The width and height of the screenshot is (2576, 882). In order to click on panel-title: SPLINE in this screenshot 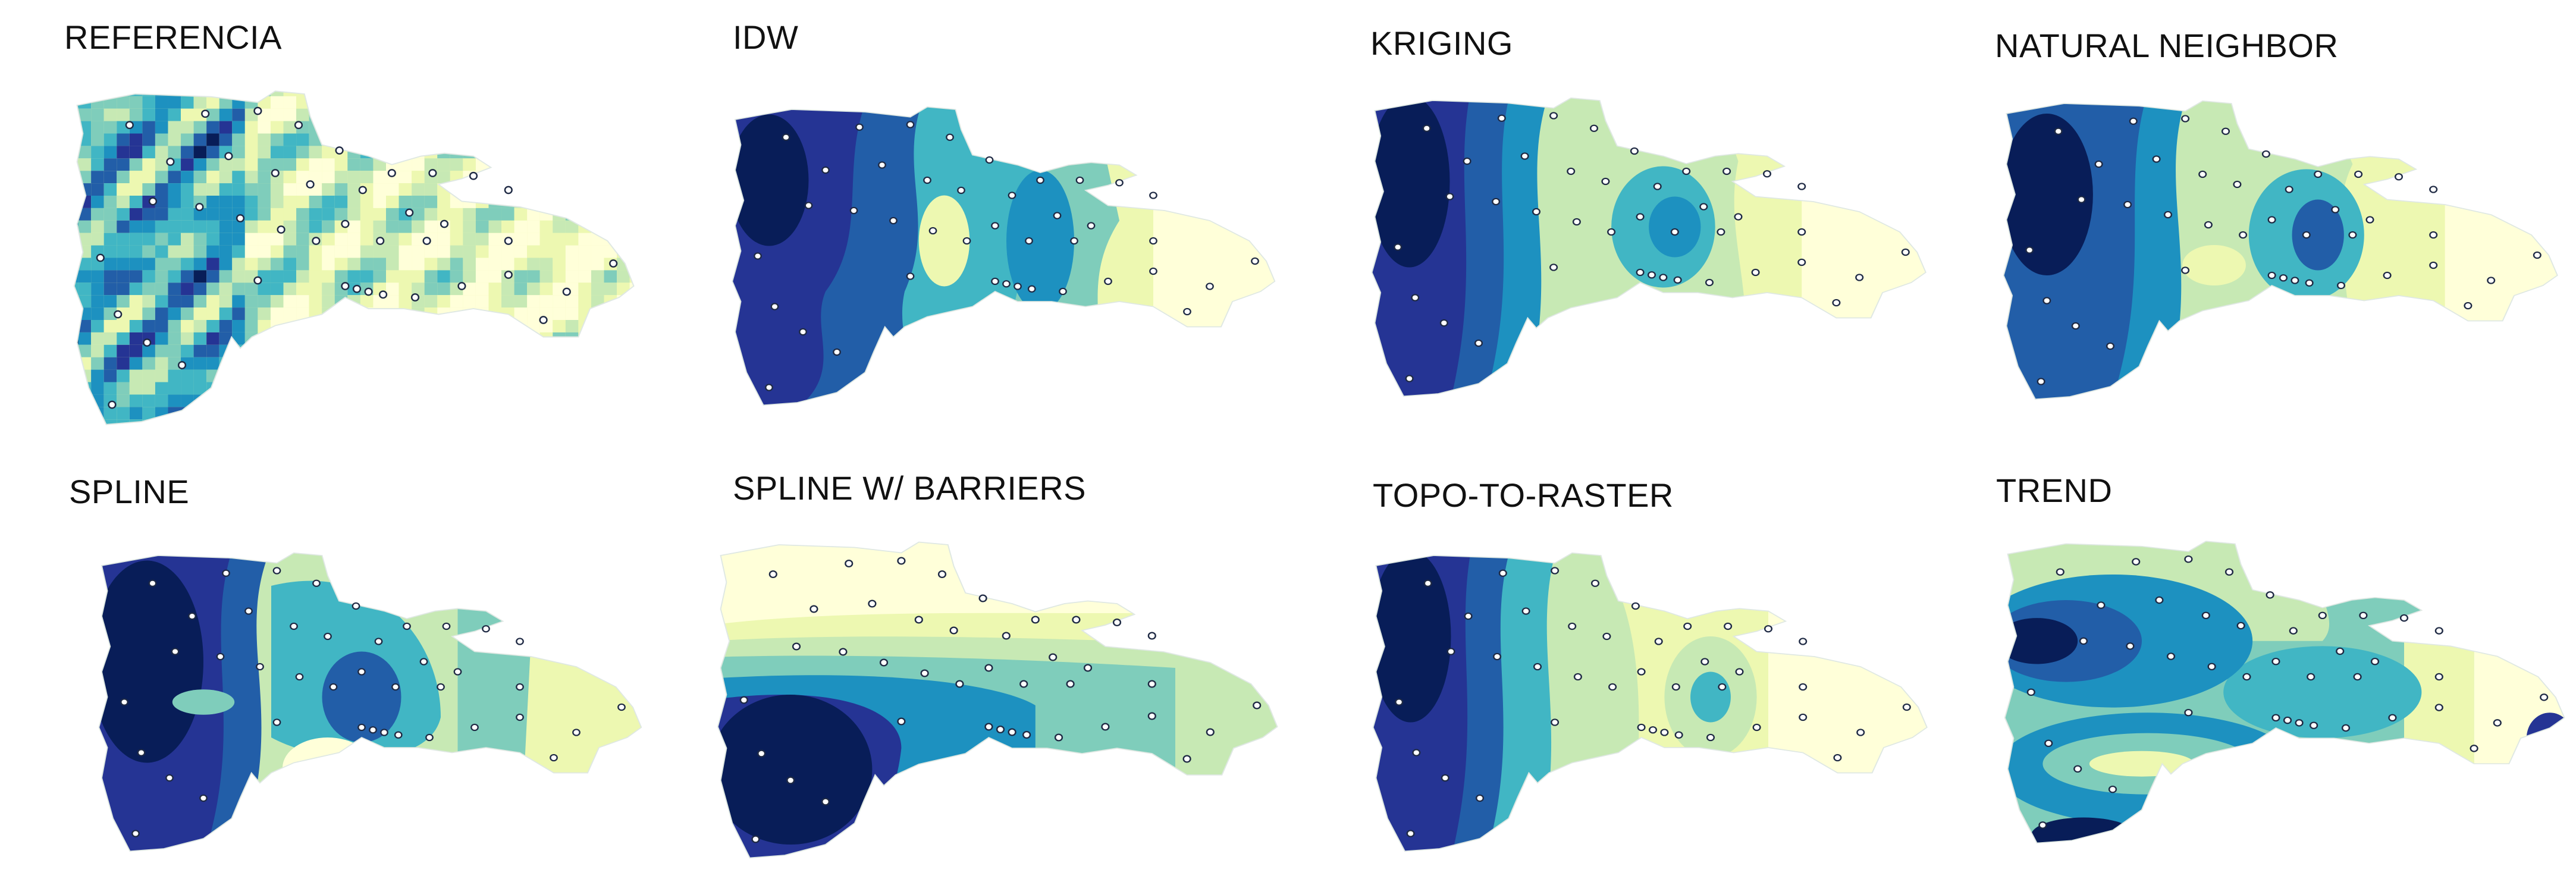, I will do `click(129, 491)`.